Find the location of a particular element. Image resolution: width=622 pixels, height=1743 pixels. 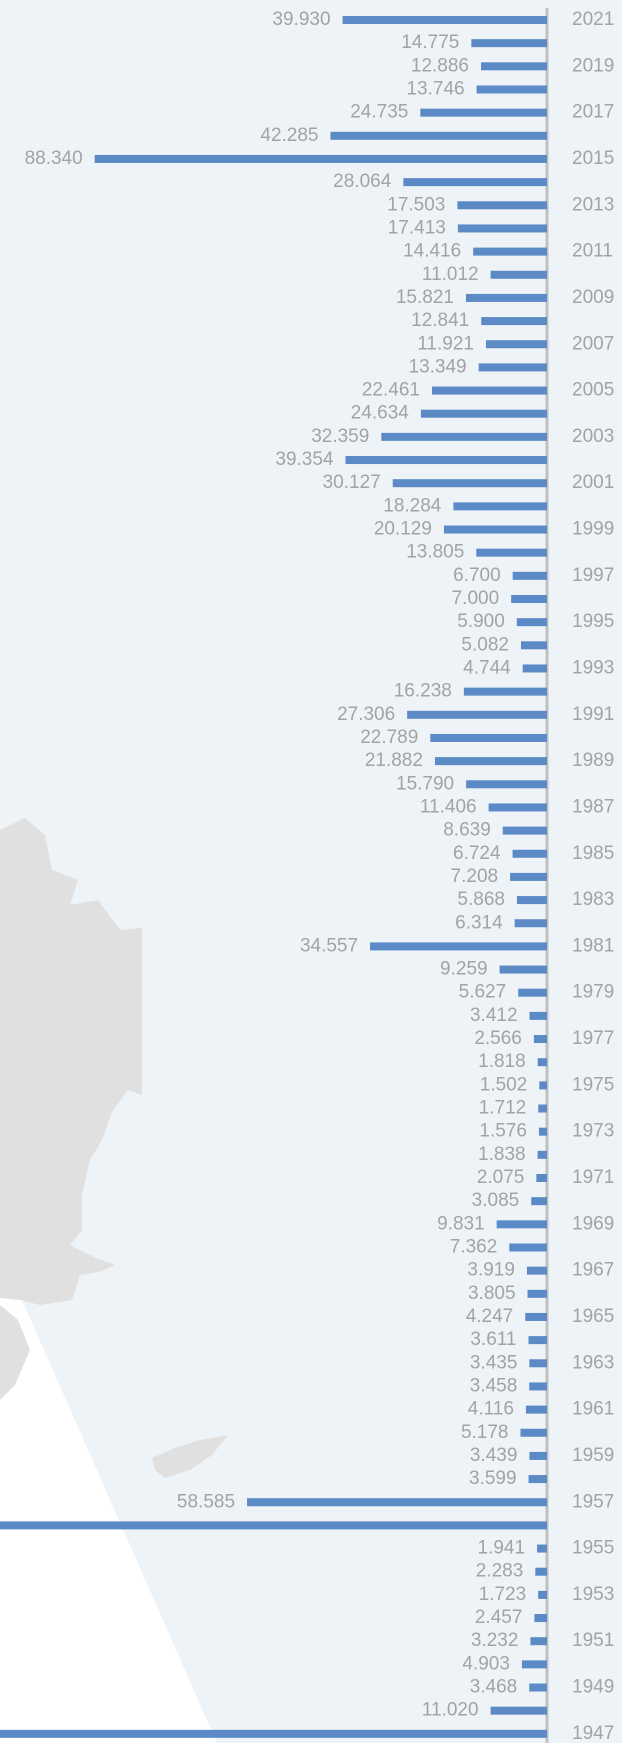

value-label: 3.412 is located at coordinates (494, 1015).